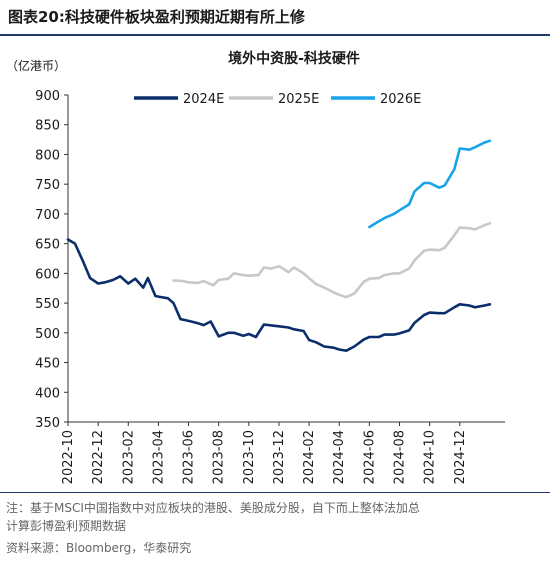 The height and width of the screenshot is (572, 550). I want to click on x-tick-label: 2024-08, so click(400, 457).